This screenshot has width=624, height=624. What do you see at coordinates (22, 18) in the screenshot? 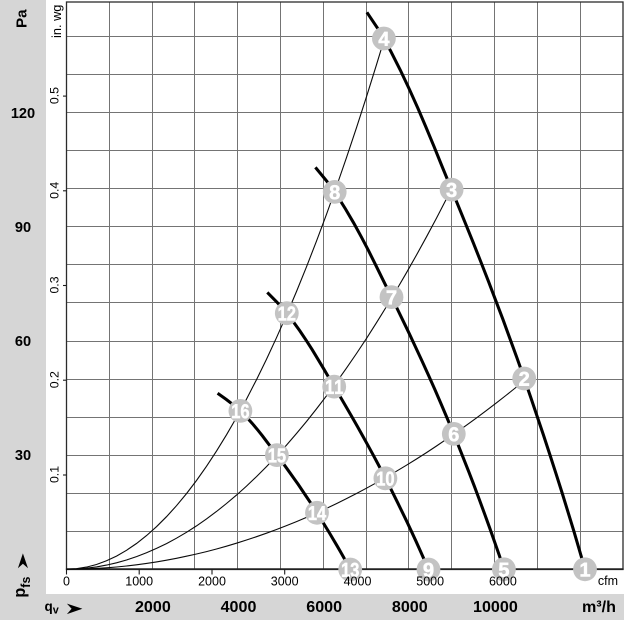
I see `svg-text: Pa` at bounding box center [22, 18].